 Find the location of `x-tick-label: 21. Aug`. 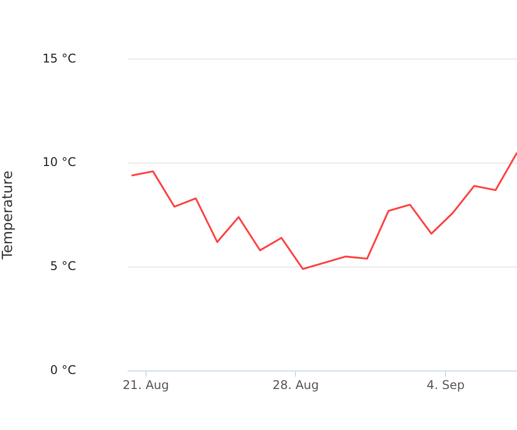

x-tick-label: 21. Aug is located at coordinates (146, 385).